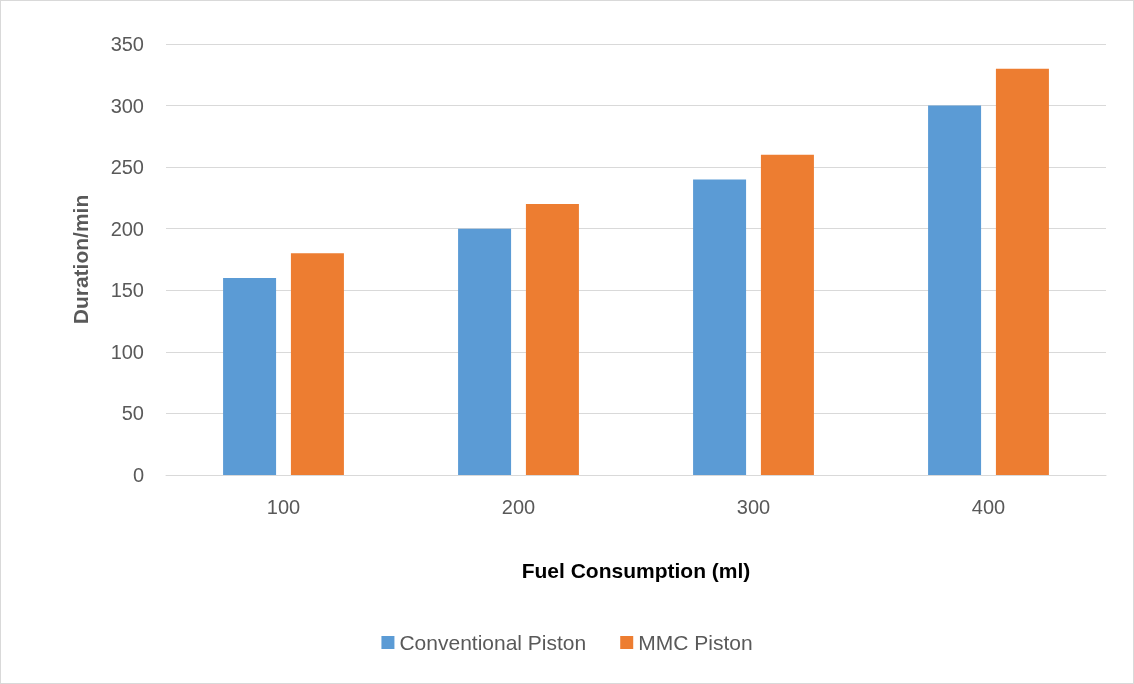  Describe the element at coordinates (132, 413) in the screenshot. I see `y-tick-label: 50` at that location.